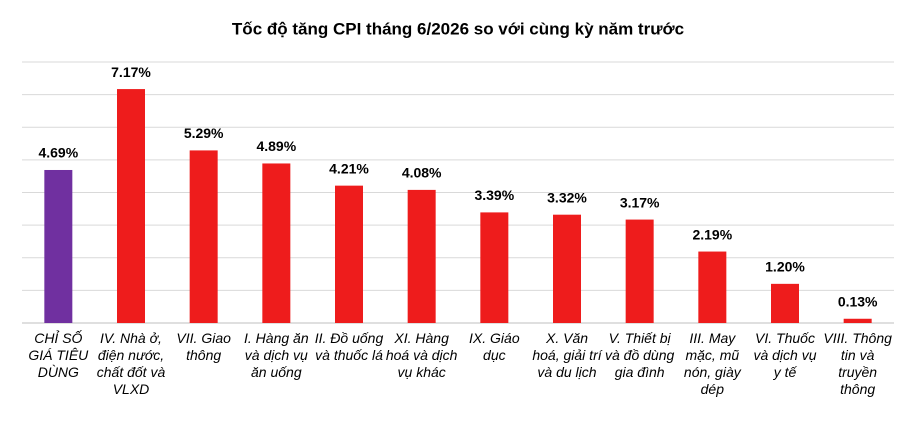  Describe the element at coordinates (203, 346) in the screenshot. I see `x-tick-label: VII. Giao thông` at that location.